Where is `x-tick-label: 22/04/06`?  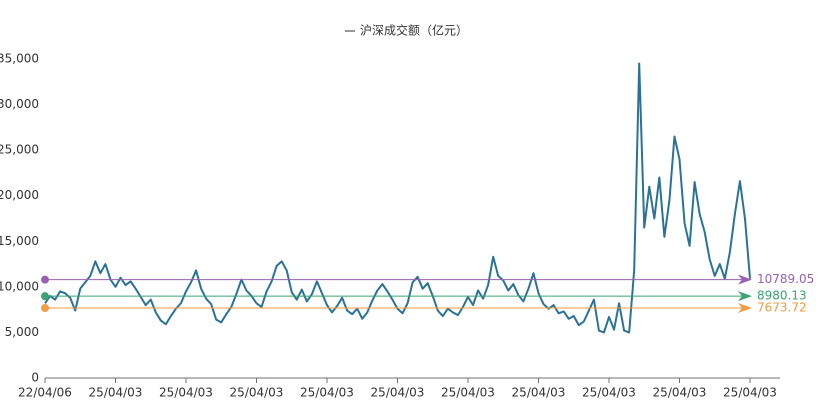
x-tick-label: 22/04/06 is located at coordinates (45, 393).